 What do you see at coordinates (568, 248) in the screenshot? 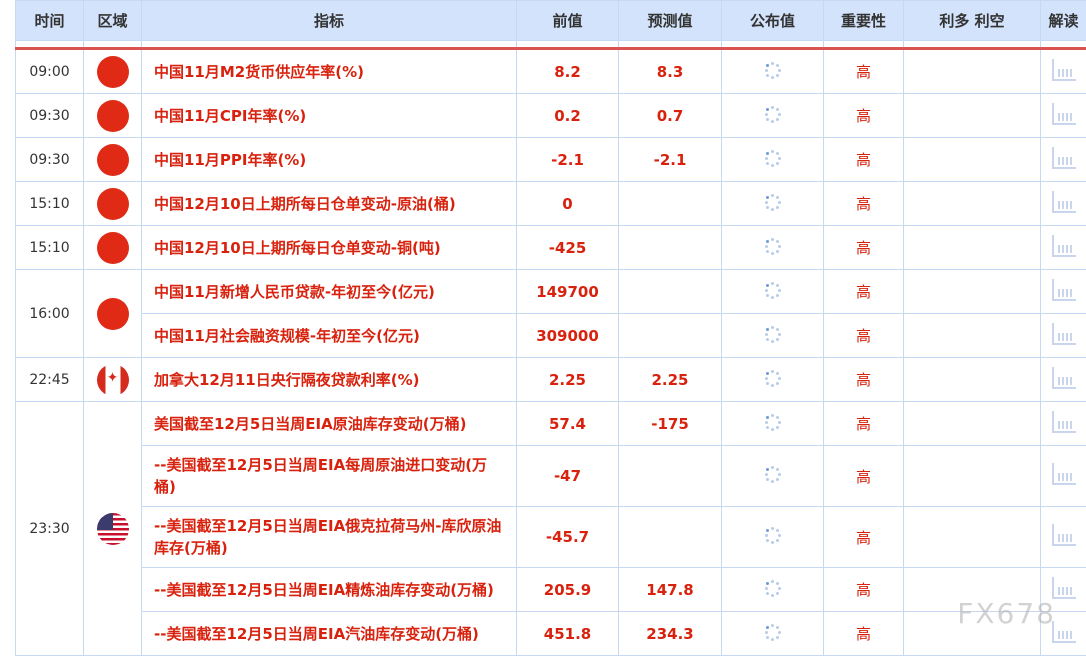
I see `previous-value: -425` at bounding box center [568, 248].